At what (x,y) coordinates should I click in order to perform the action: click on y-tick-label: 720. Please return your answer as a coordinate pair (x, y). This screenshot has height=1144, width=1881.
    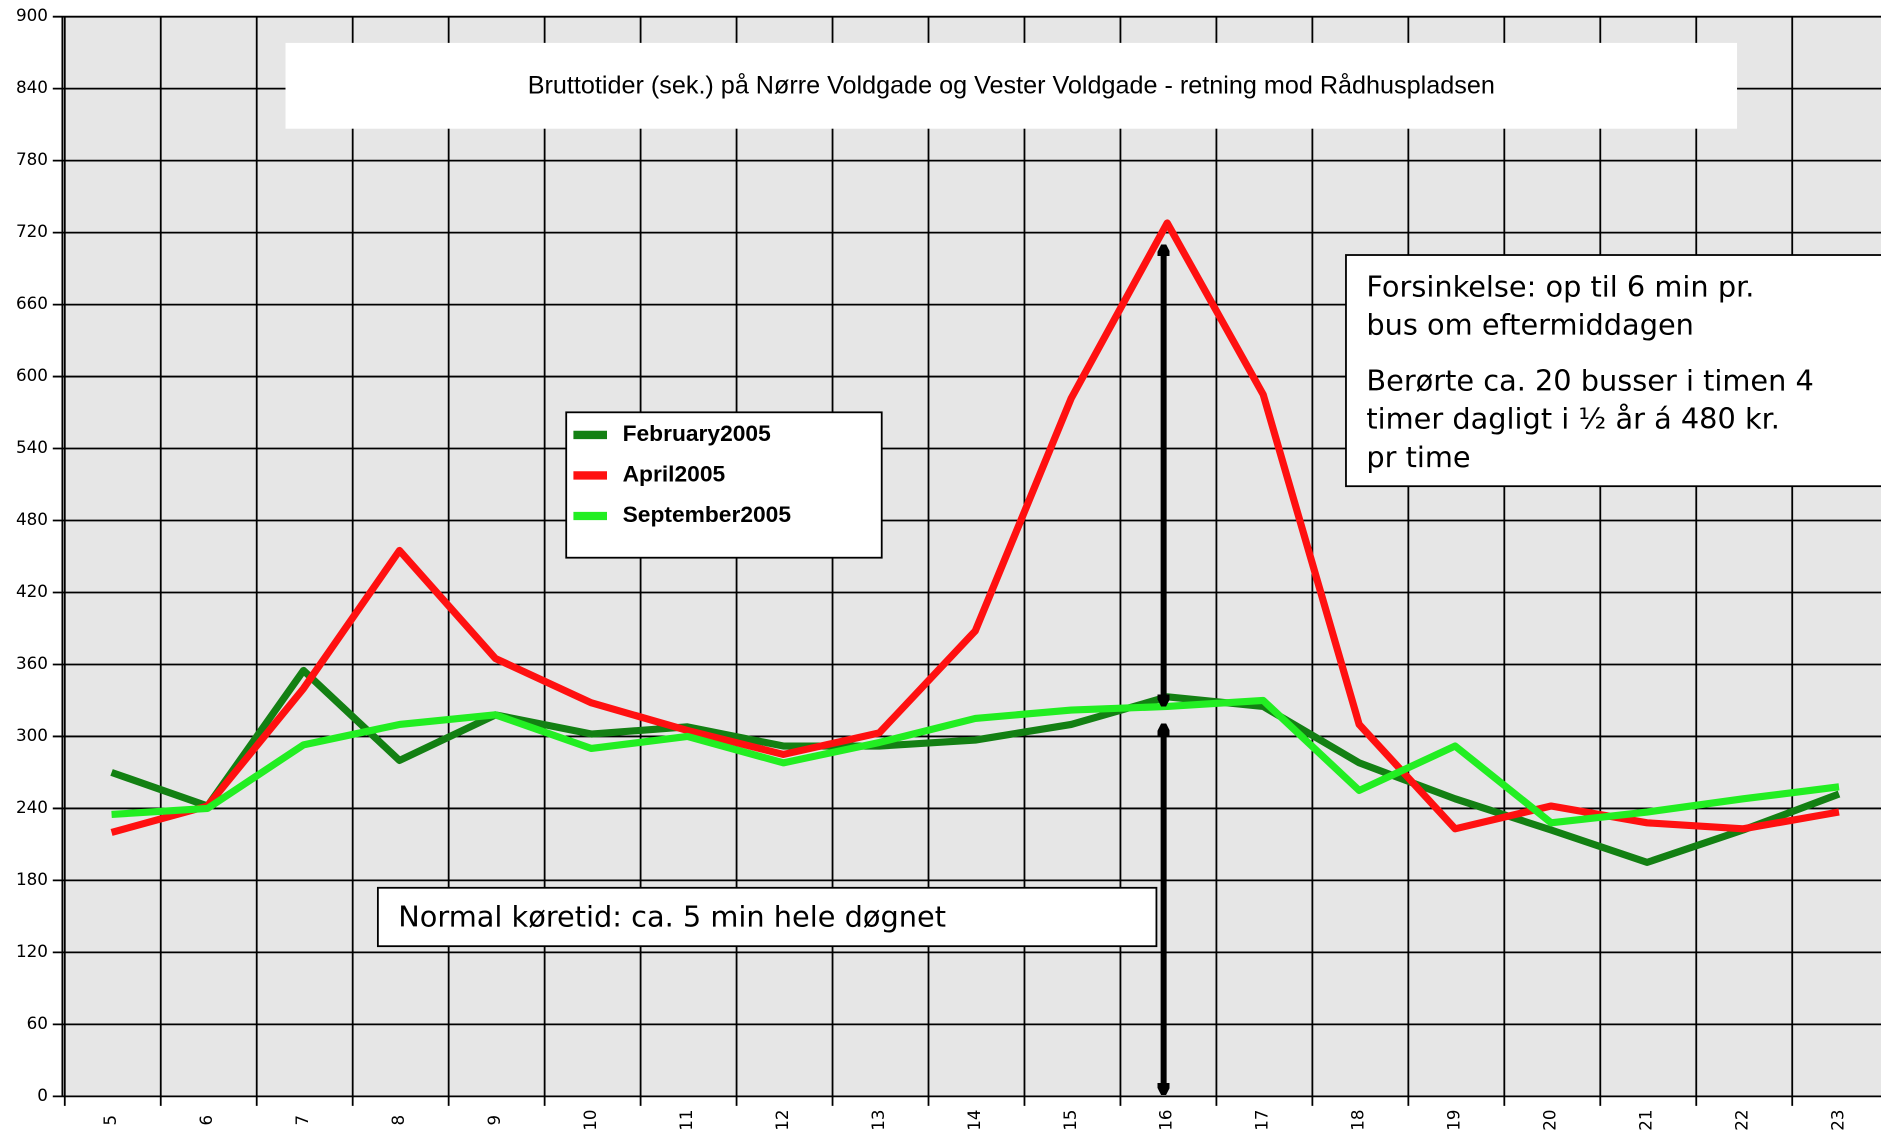
    Looking at the image, I should click on (32, 231).